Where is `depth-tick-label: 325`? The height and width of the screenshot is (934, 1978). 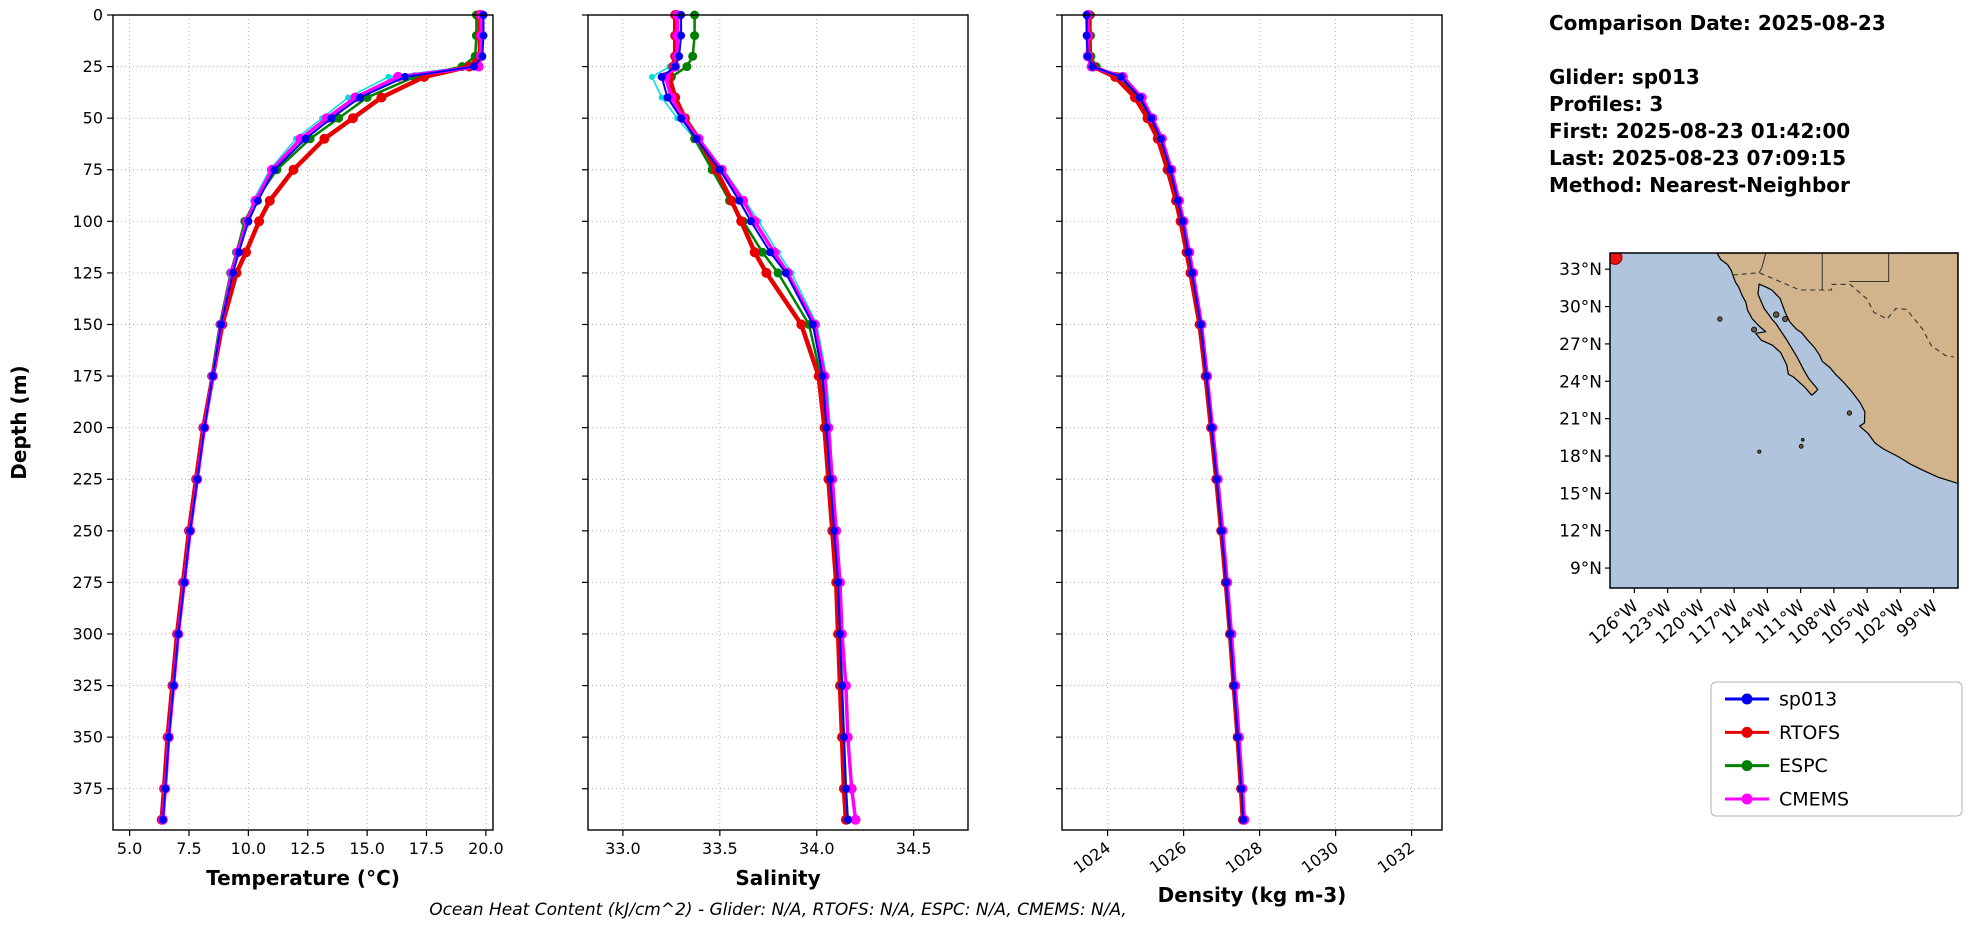 depth-tick-label: 325 is located at coordinates (87, 685).